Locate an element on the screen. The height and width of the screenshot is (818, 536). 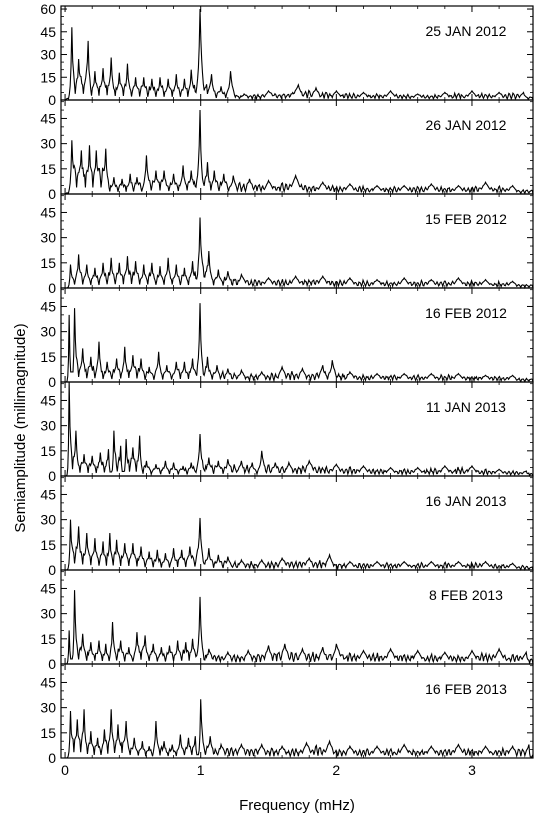
panel-date-label: 16 FEB 2013 is located at coordinates (466, 689).